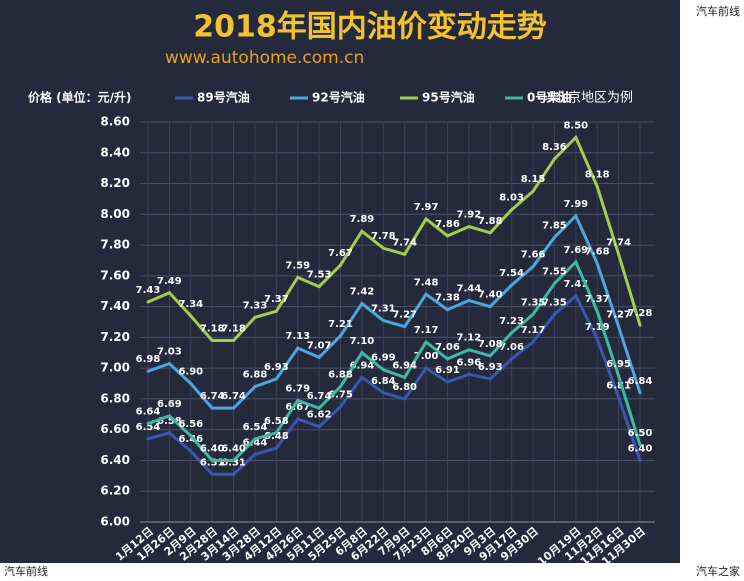 The width and height of the screenshot is (744, 581). What do you see at coordinates (115, 429) in the screenshot?
I see `y-tick-label: 6.60` at bounding box center [115, 429].